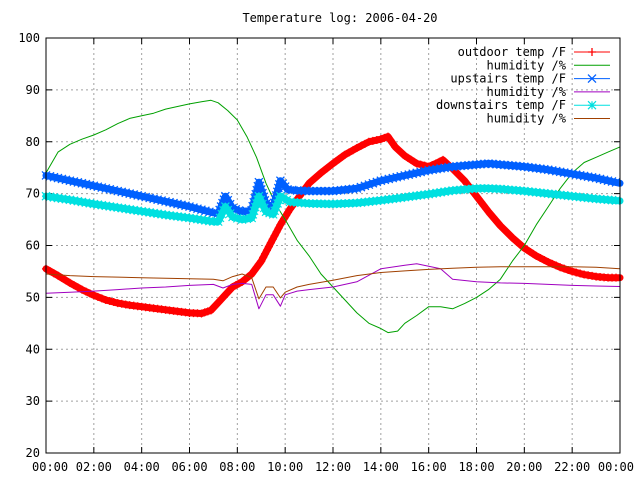 The width and height of the screenshot is (640, 480). Describe the element at coordinates (508, 79) in the screenshot. I see `legend-label: upstairs temp /F` at that location.